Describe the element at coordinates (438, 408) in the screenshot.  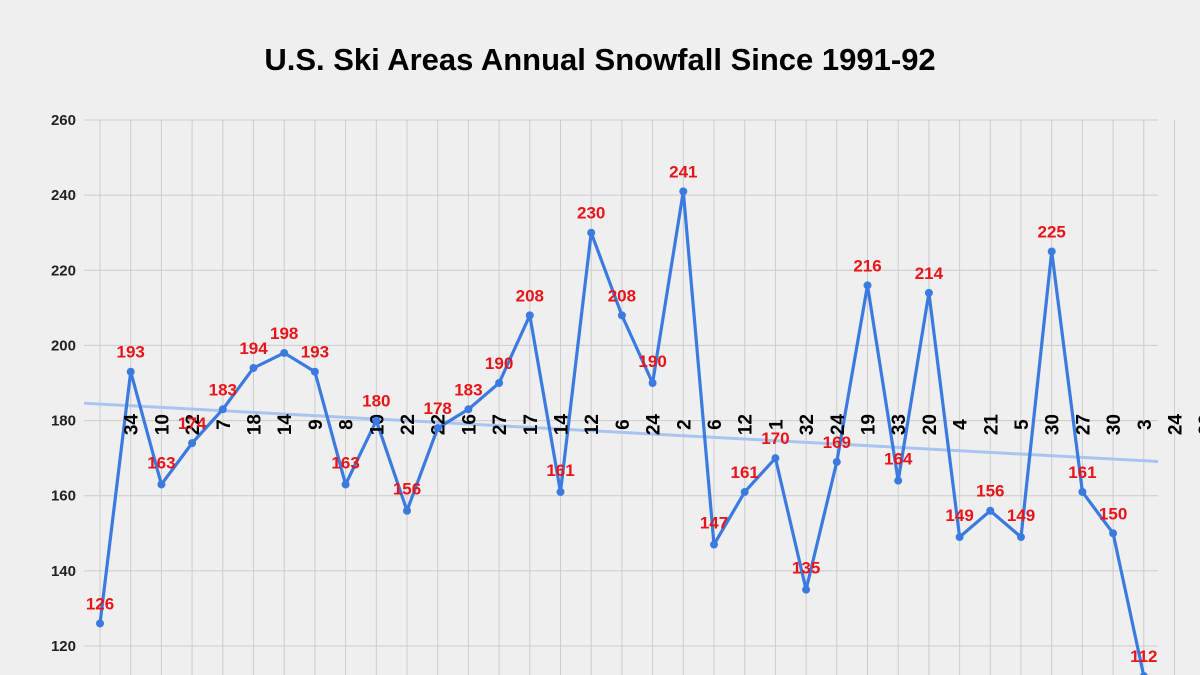
I see `data-label: 178` at that location.